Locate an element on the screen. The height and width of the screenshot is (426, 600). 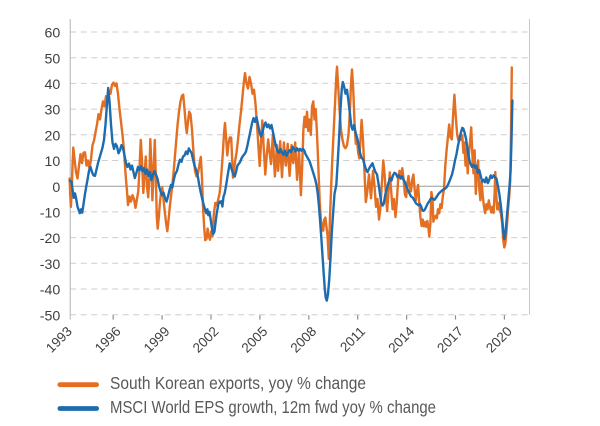
svg-text: -30 is located at coordinates (50, 265).